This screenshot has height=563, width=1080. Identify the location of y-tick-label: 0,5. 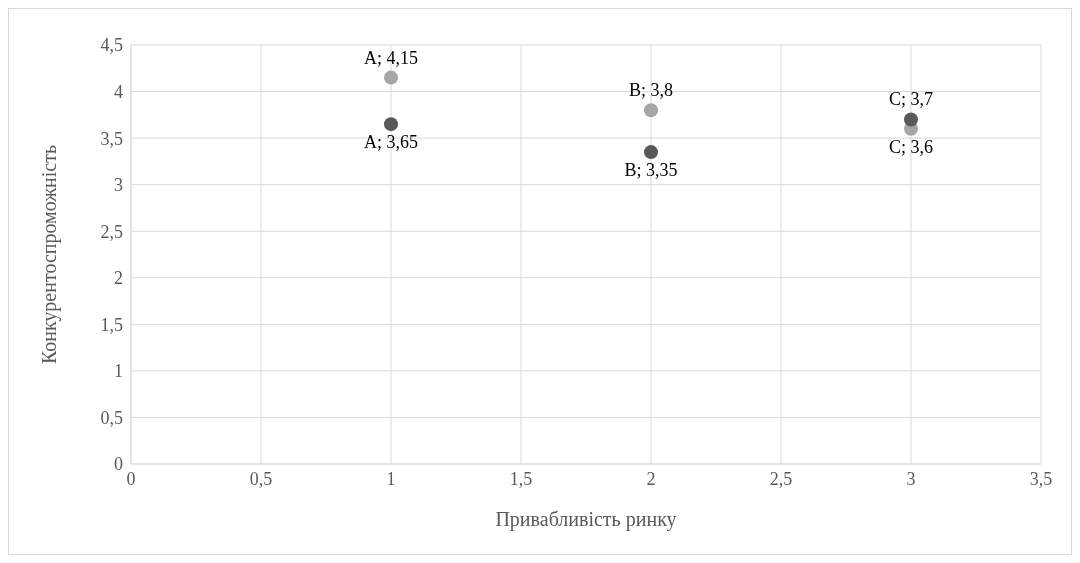
(111, 417).